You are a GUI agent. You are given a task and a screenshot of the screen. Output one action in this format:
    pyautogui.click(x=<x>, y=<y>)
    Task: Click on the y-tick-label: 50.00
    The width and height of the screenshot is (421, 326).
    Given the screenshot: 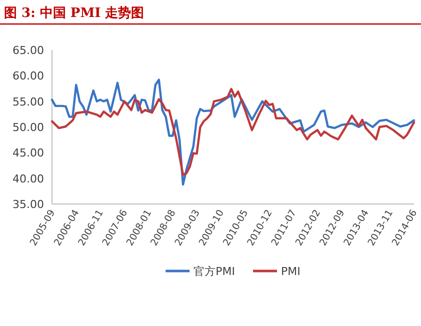 What is the action you would take?
    pyautogui.click(x=28, y=127)
    